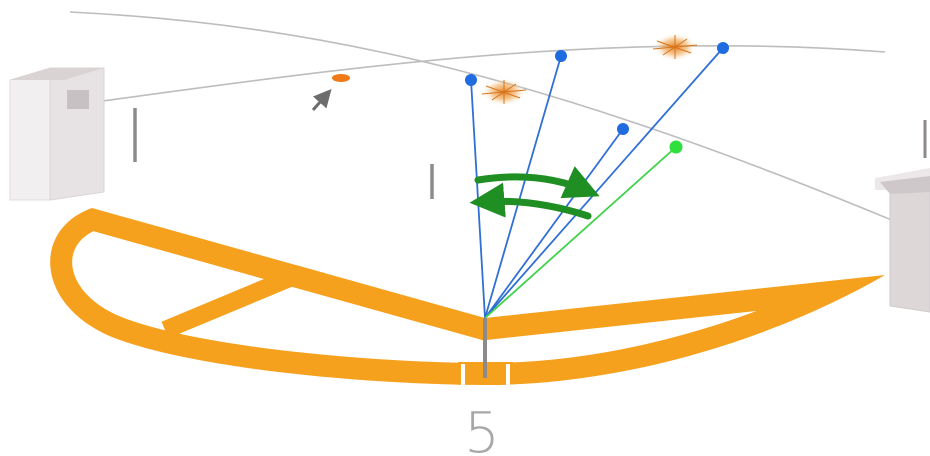 The height and width of the screenshot is (456, 930). Describe the element at coordinates (902, 240) in the screenshot. I see `right-building` at that location.